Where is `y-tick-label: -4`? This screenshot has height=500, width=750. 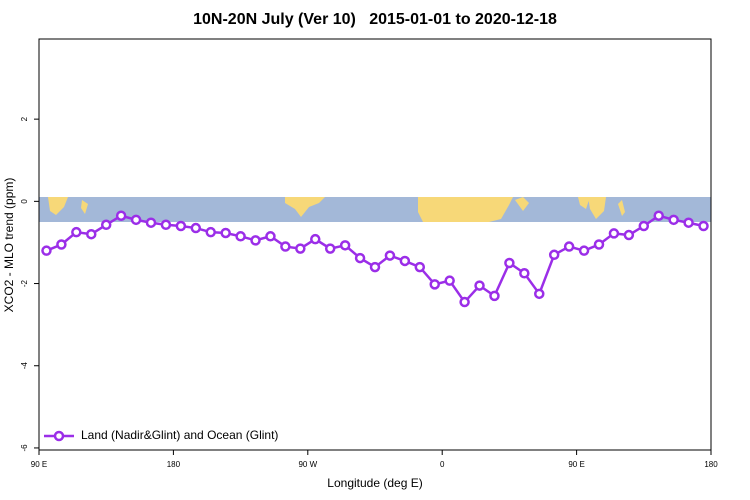
y-tick-label: -4 is located at coordinates (24, 366).